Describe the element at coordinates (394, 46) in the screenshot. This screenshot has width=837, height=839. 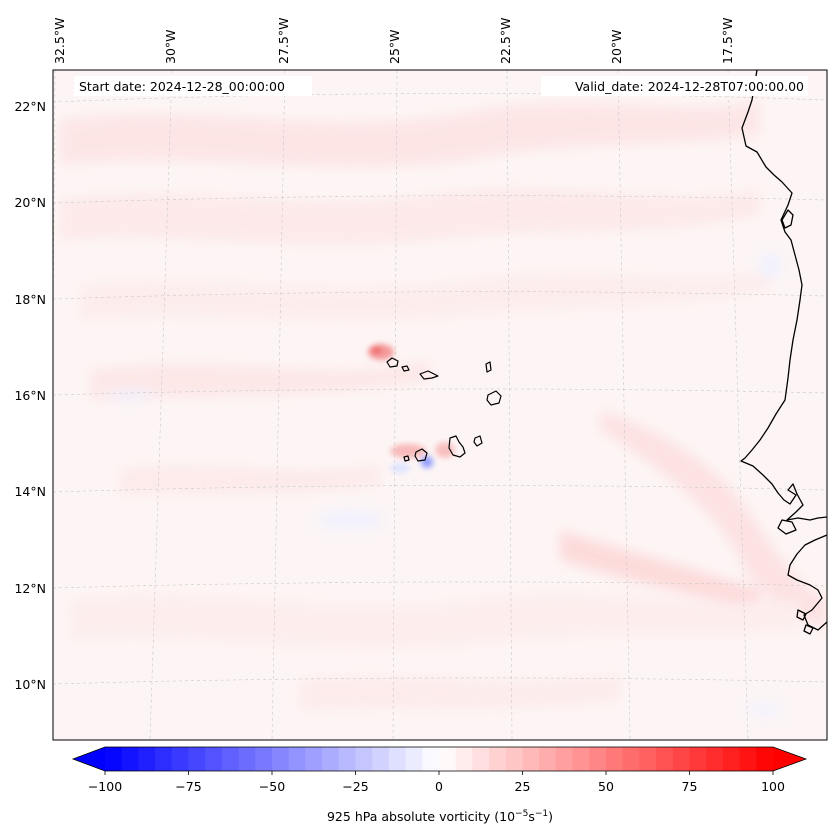
I see `lon-label: 25°W` at that location.